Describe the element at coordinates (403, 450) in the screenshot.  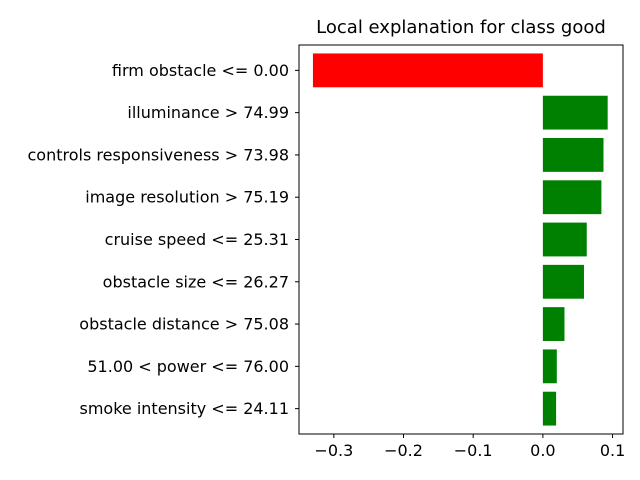
I see `x-tick-label: −0.2` at that location.